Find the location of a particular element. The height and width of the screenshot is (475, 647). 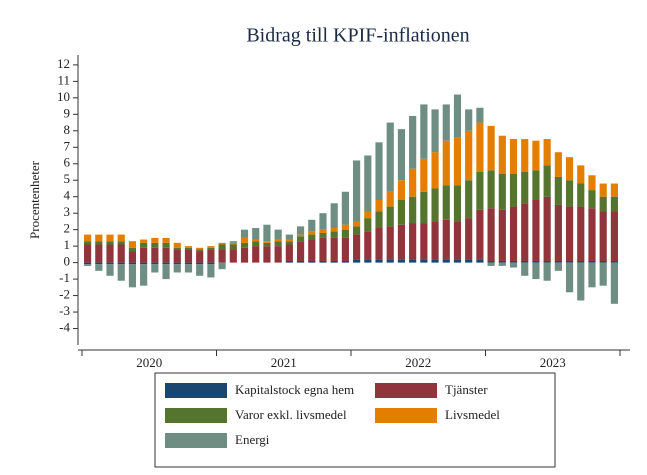

y-tick-label: 9 is located at coordinates (67, 112).